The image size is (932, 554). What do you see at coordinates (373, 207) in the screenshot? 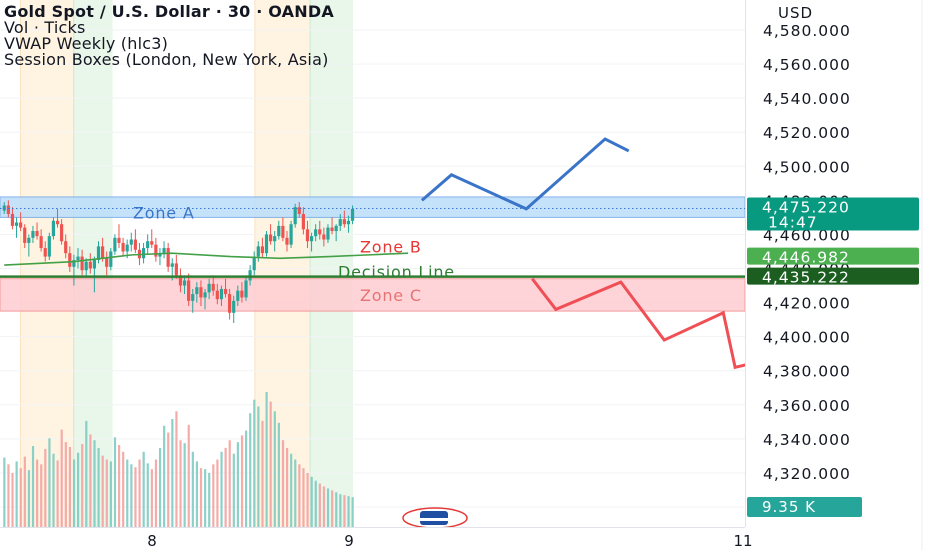
I see `zone-a-box` at bounding box center [373, 207].